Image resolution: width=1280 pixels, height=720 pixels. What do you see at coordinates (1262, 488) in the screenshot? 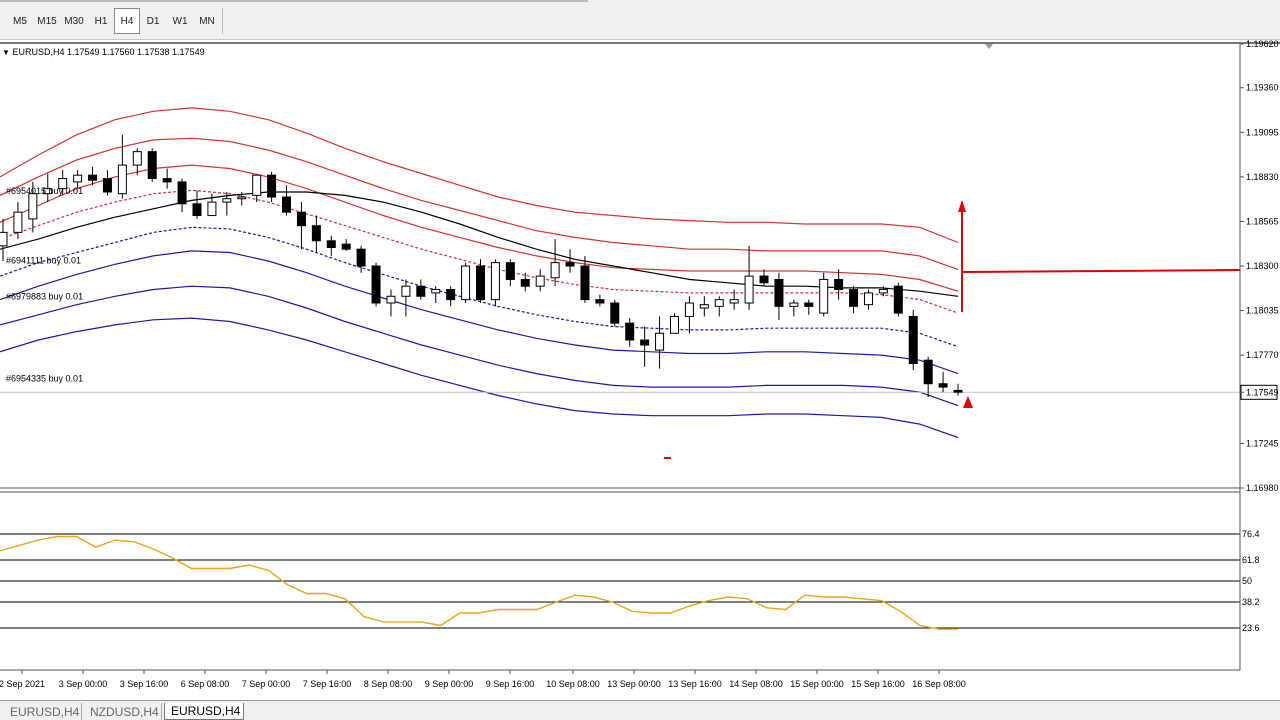
I see `price-tick-label: 1.16980` at bounding box center [1262, 488].